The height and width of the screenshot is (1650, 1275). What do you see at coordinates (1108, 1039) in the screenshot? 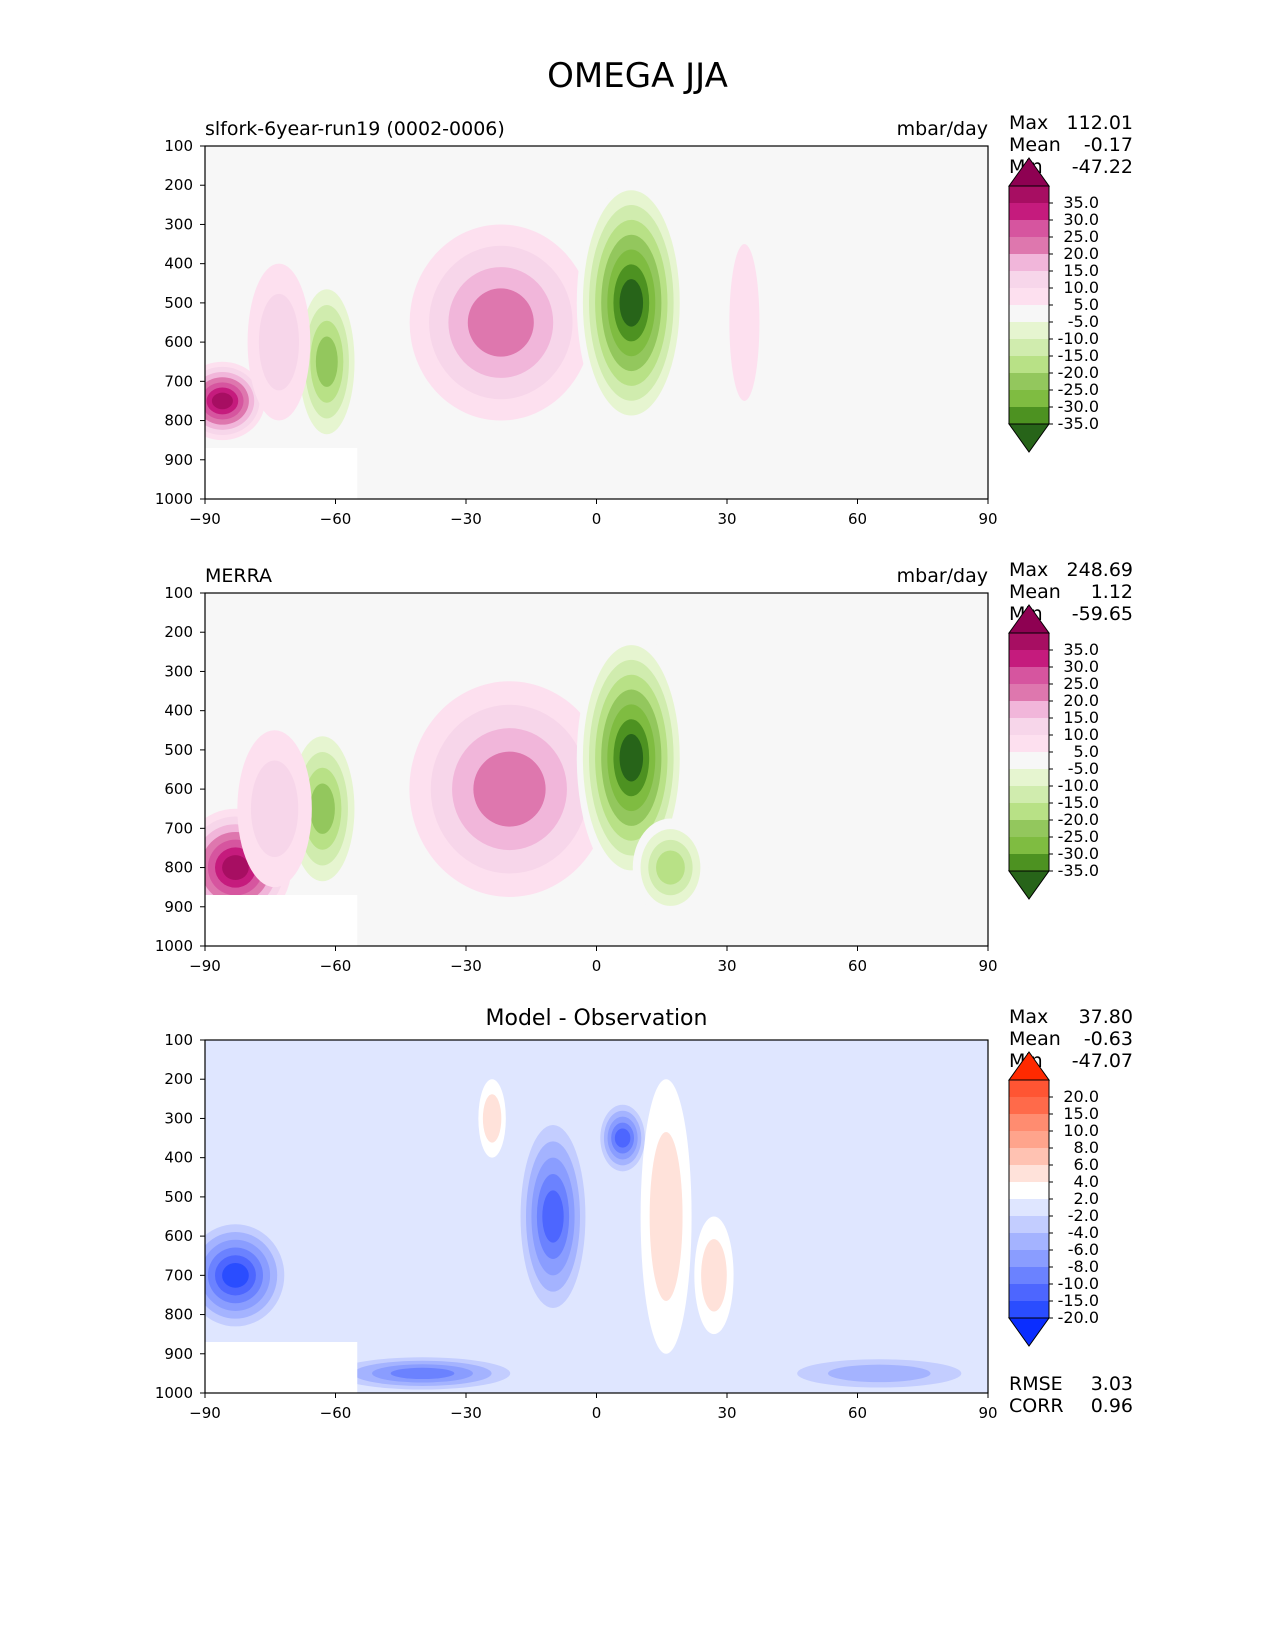
I see `stat-value: -0.63` at bounding box center [1108, 1039].